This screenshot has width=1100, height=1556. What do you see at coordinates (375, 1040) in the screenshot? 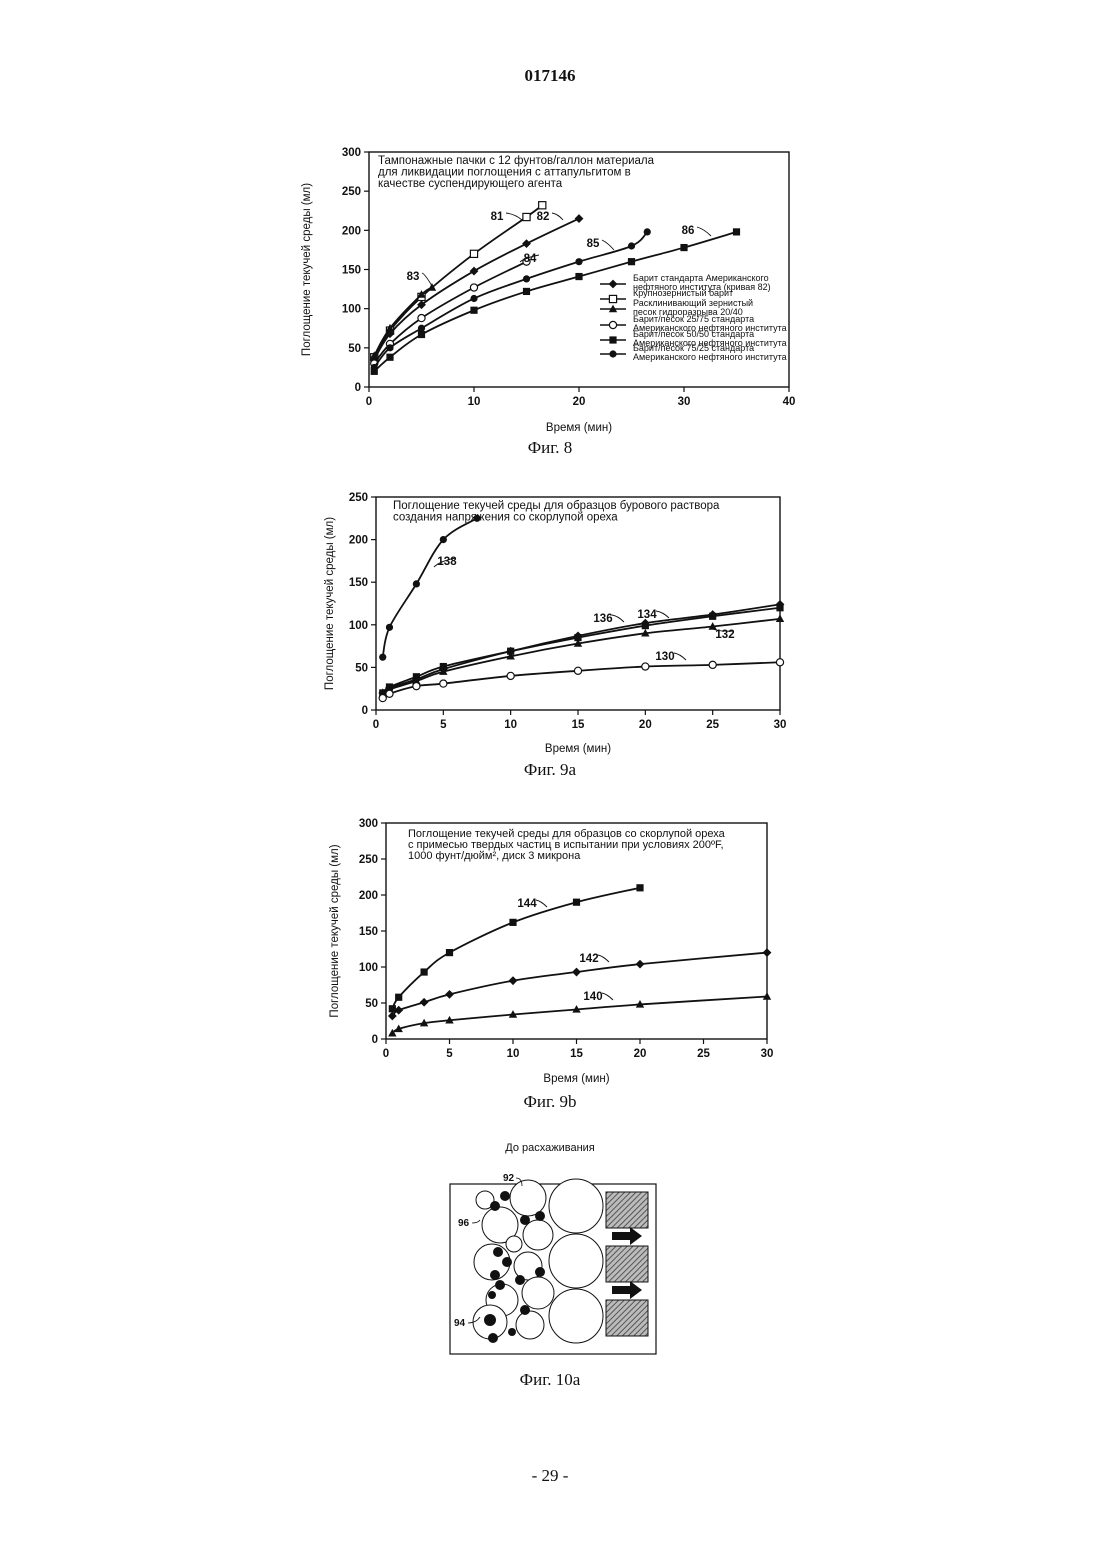
I see `y-tick-label: 0` at bounding box center [375, 1040].